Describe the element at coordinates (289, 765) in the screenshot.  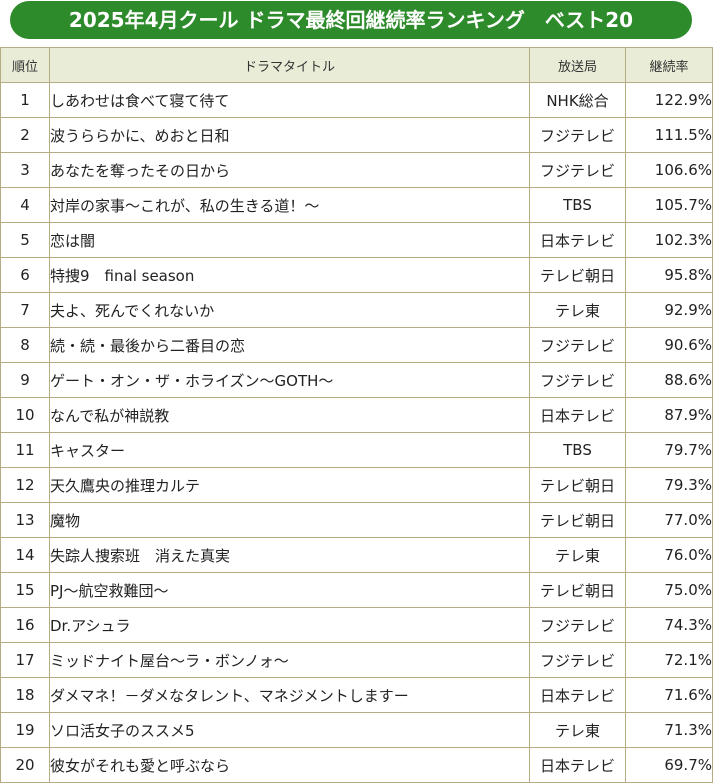
I see `drama-title: 彼女がそれも愛と呼ぶなら` at that location.